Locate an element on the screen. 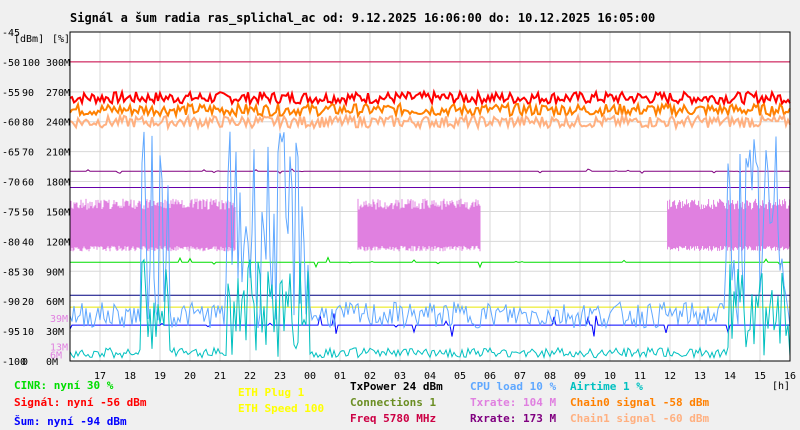 The image size is (800, 430). x-tick-label: 18 is located at coordinates (130, 376).